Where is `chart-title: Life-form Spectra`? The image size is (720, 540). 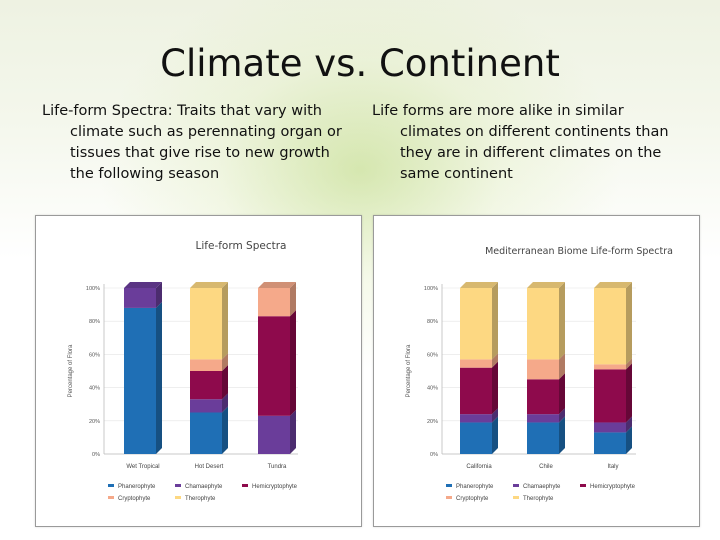
chart-title: Life-form Spectra is located at coordinates (241, 246).